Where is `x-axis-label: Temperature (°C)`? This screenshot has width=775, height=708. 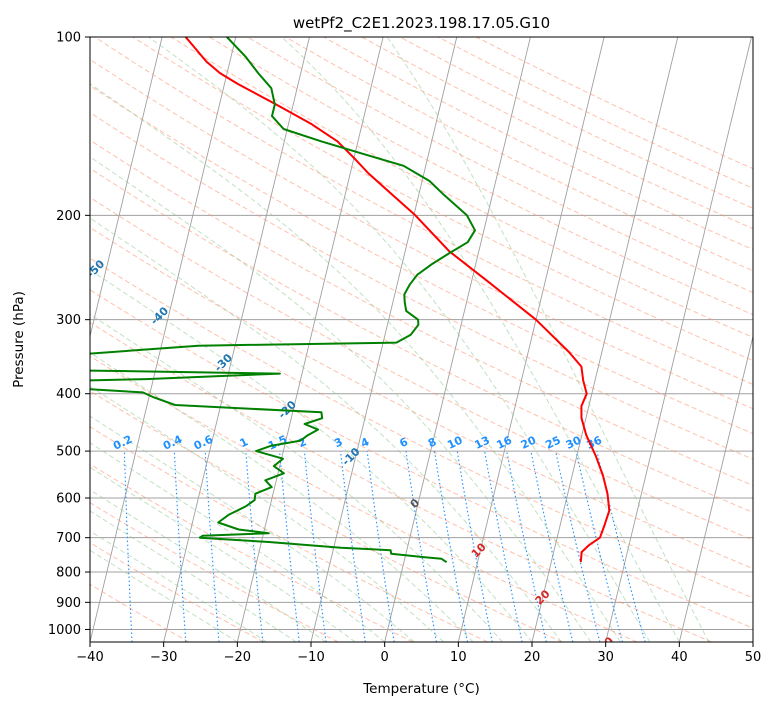 x-axis-label: Temperature (°C) is located at coordinates (421, 689).